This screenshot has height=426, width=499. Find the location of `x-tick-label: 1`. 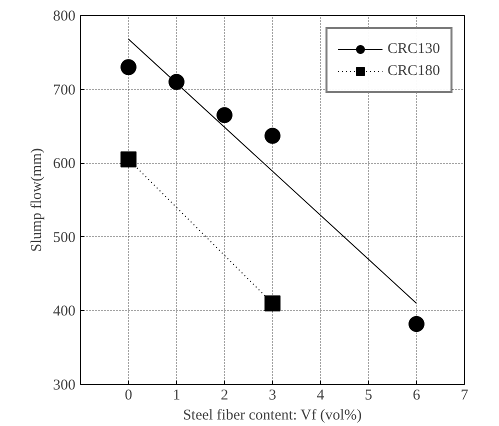

x-tick-label: 1 is located at coordinates (176, 396).